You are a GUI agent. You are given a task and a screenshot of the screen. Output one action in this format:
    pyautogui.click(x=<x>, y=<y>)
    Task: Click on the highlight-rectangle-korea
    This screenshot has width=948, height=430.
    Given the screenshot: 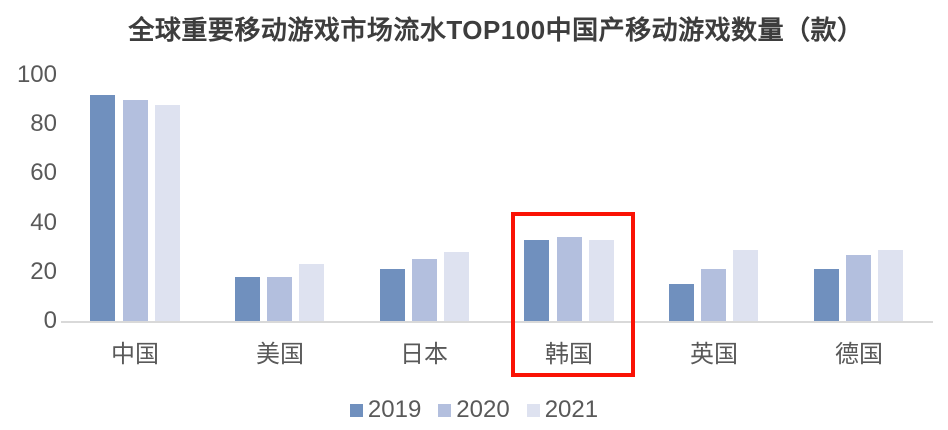 What is the action you would take?
    pyautogui.click(x=573, y=294)
    